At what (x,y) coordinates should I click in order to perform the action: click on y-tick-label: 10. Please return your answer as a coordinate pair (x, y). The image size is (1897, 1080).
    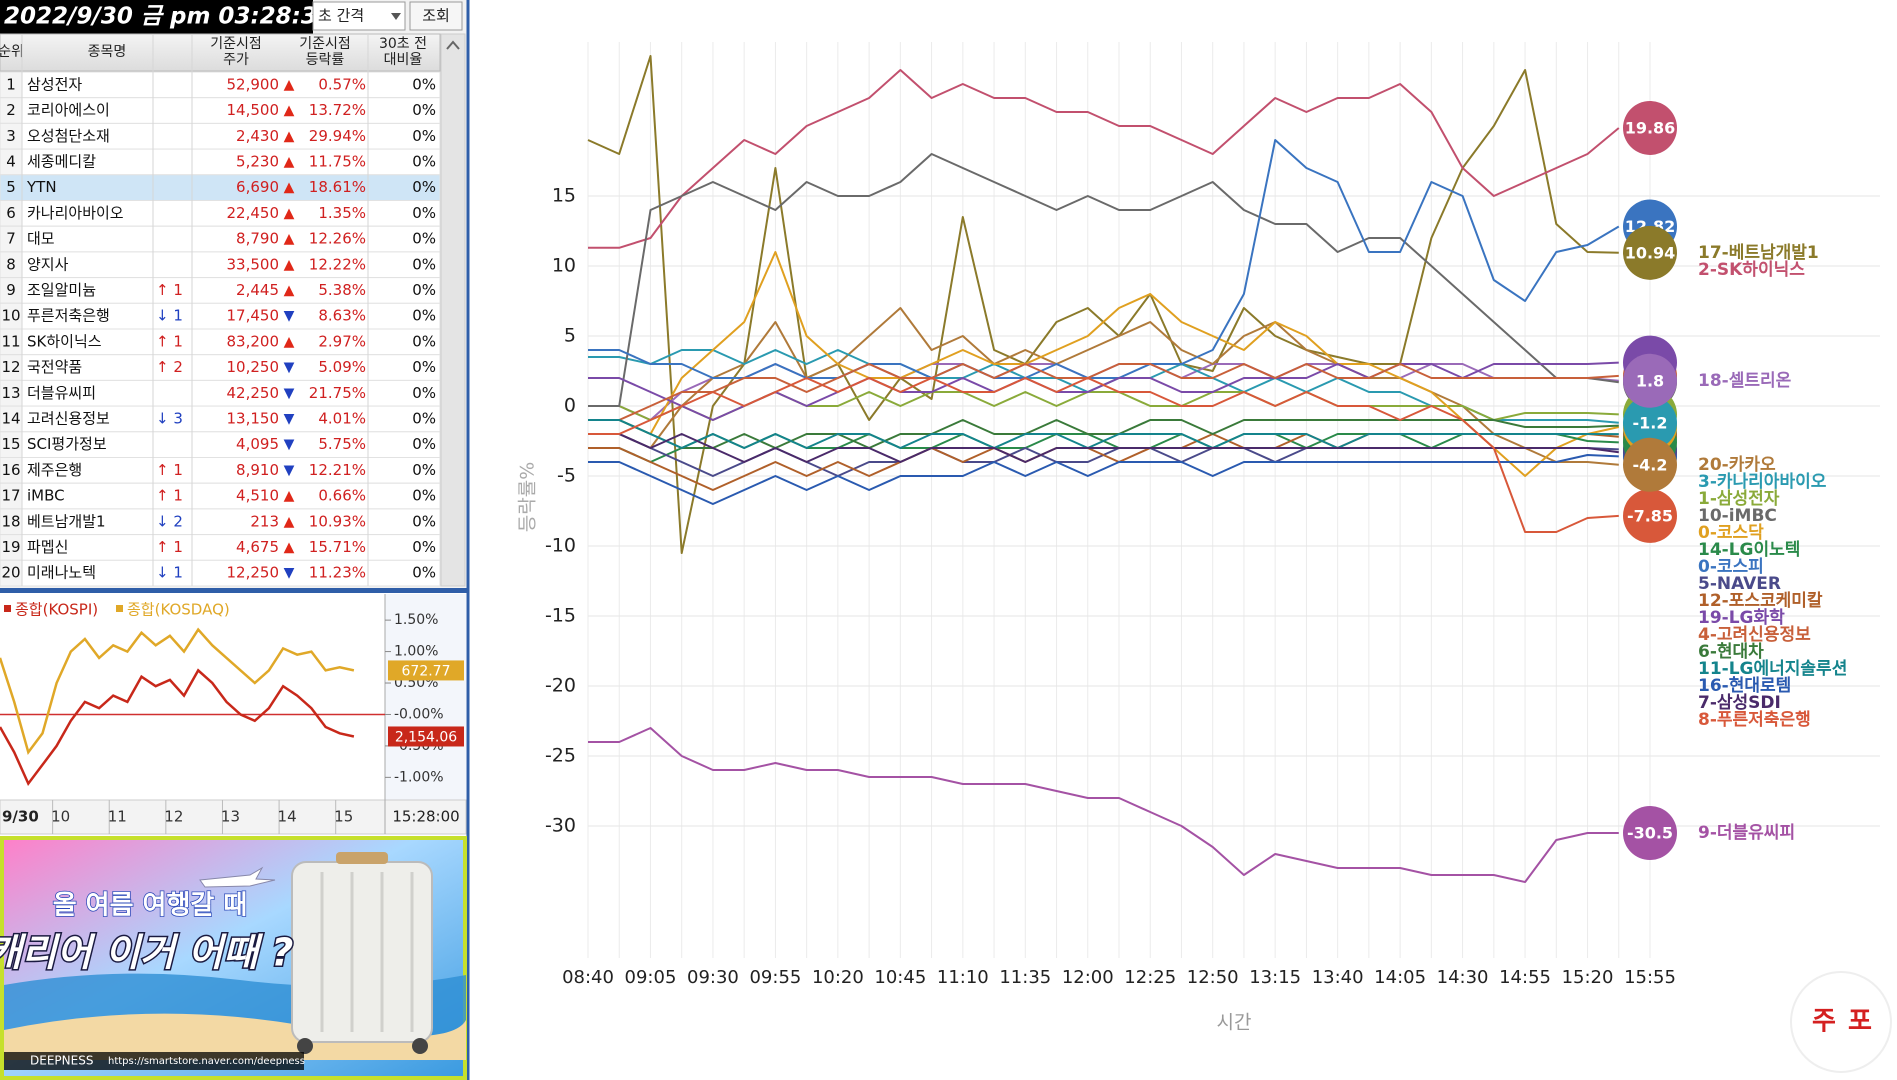
    Looking at the image, I should click on (564, 266).